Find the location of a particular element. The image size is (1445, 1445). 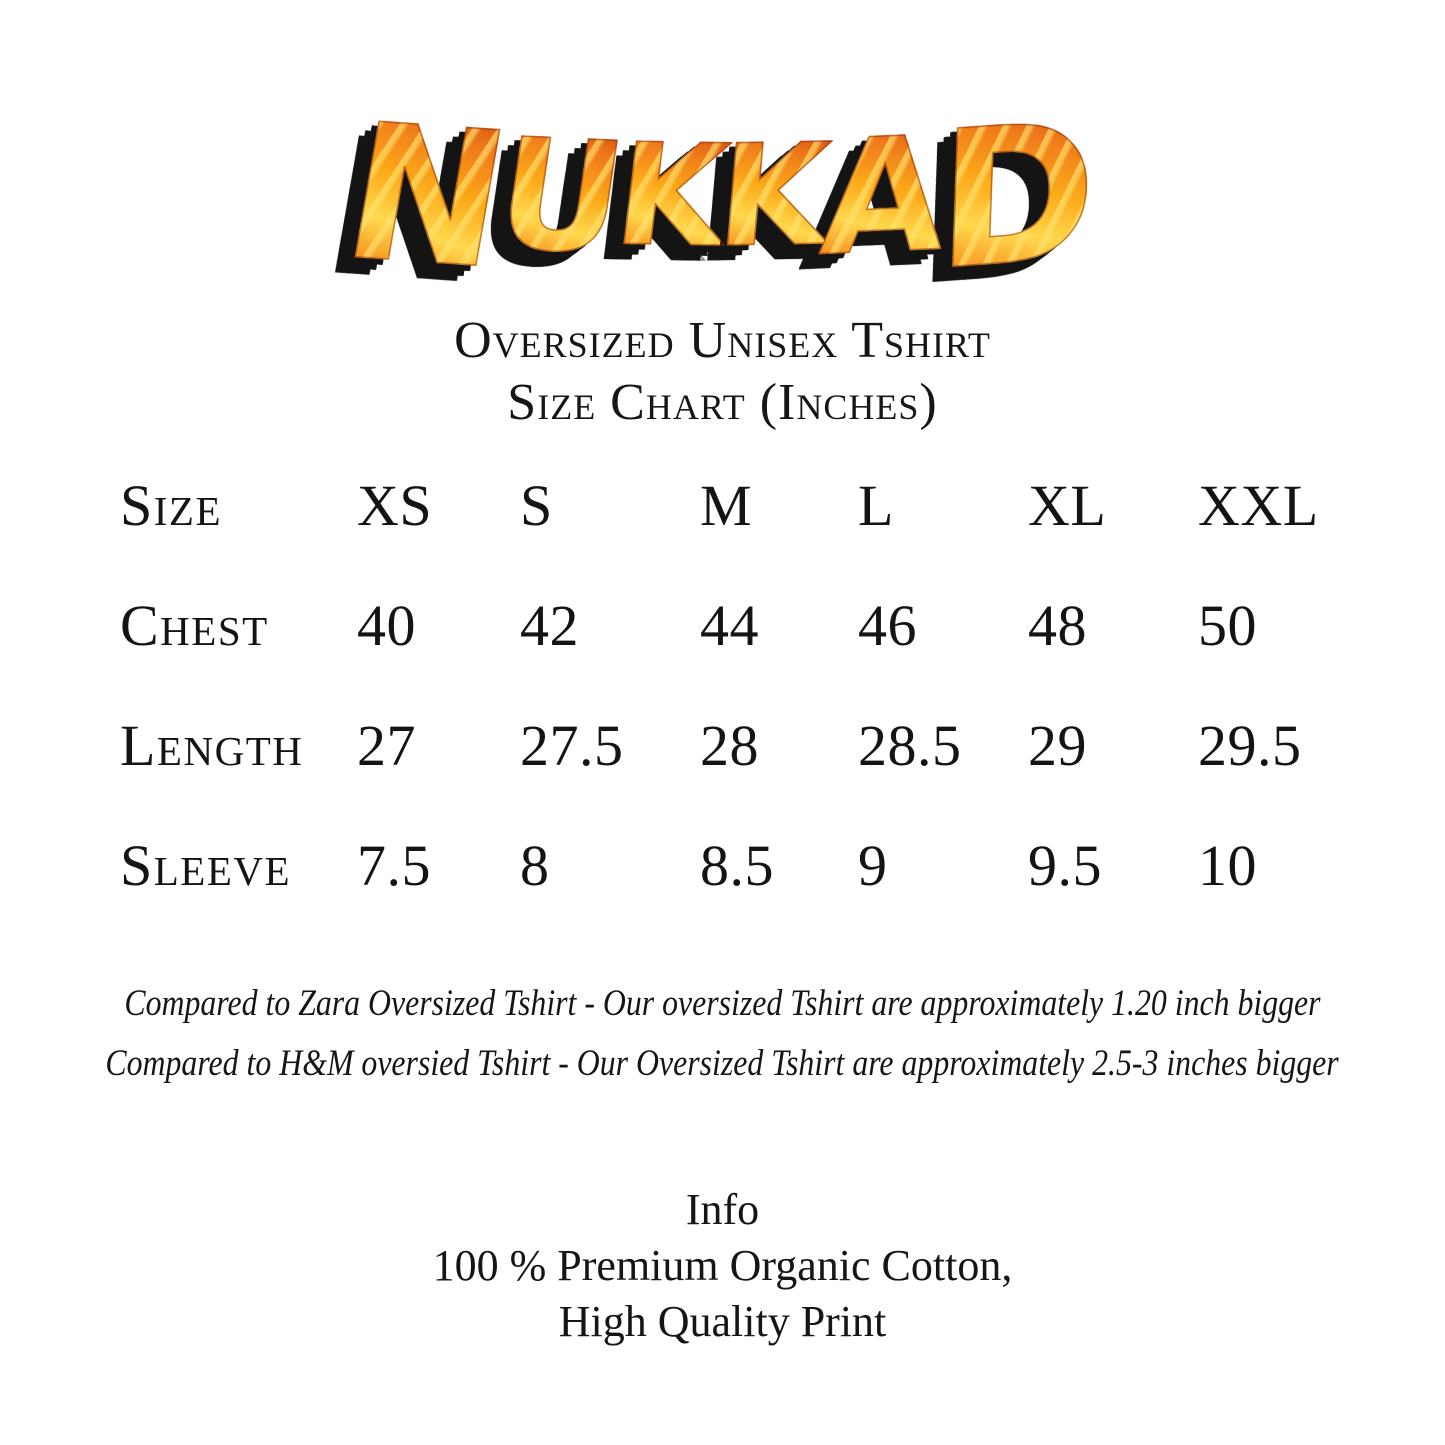

sleeve-value-m: 8.5 is located at coordinates (737, 865).